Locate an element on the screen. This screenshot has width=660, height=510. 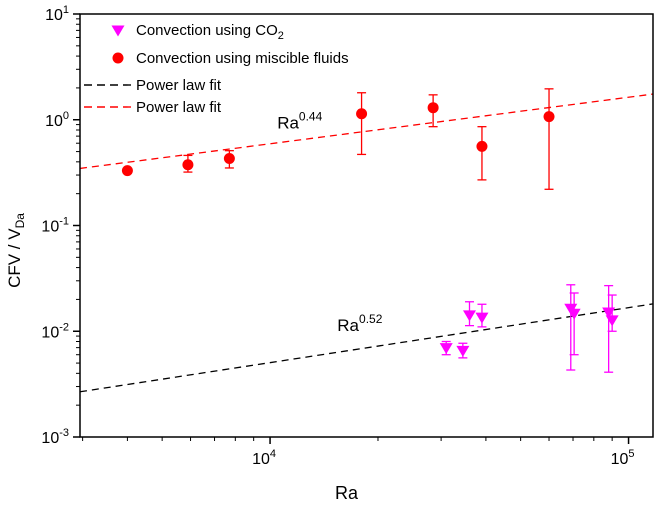
tick-label: 10⁻³ is located at coordinates (55, 437).